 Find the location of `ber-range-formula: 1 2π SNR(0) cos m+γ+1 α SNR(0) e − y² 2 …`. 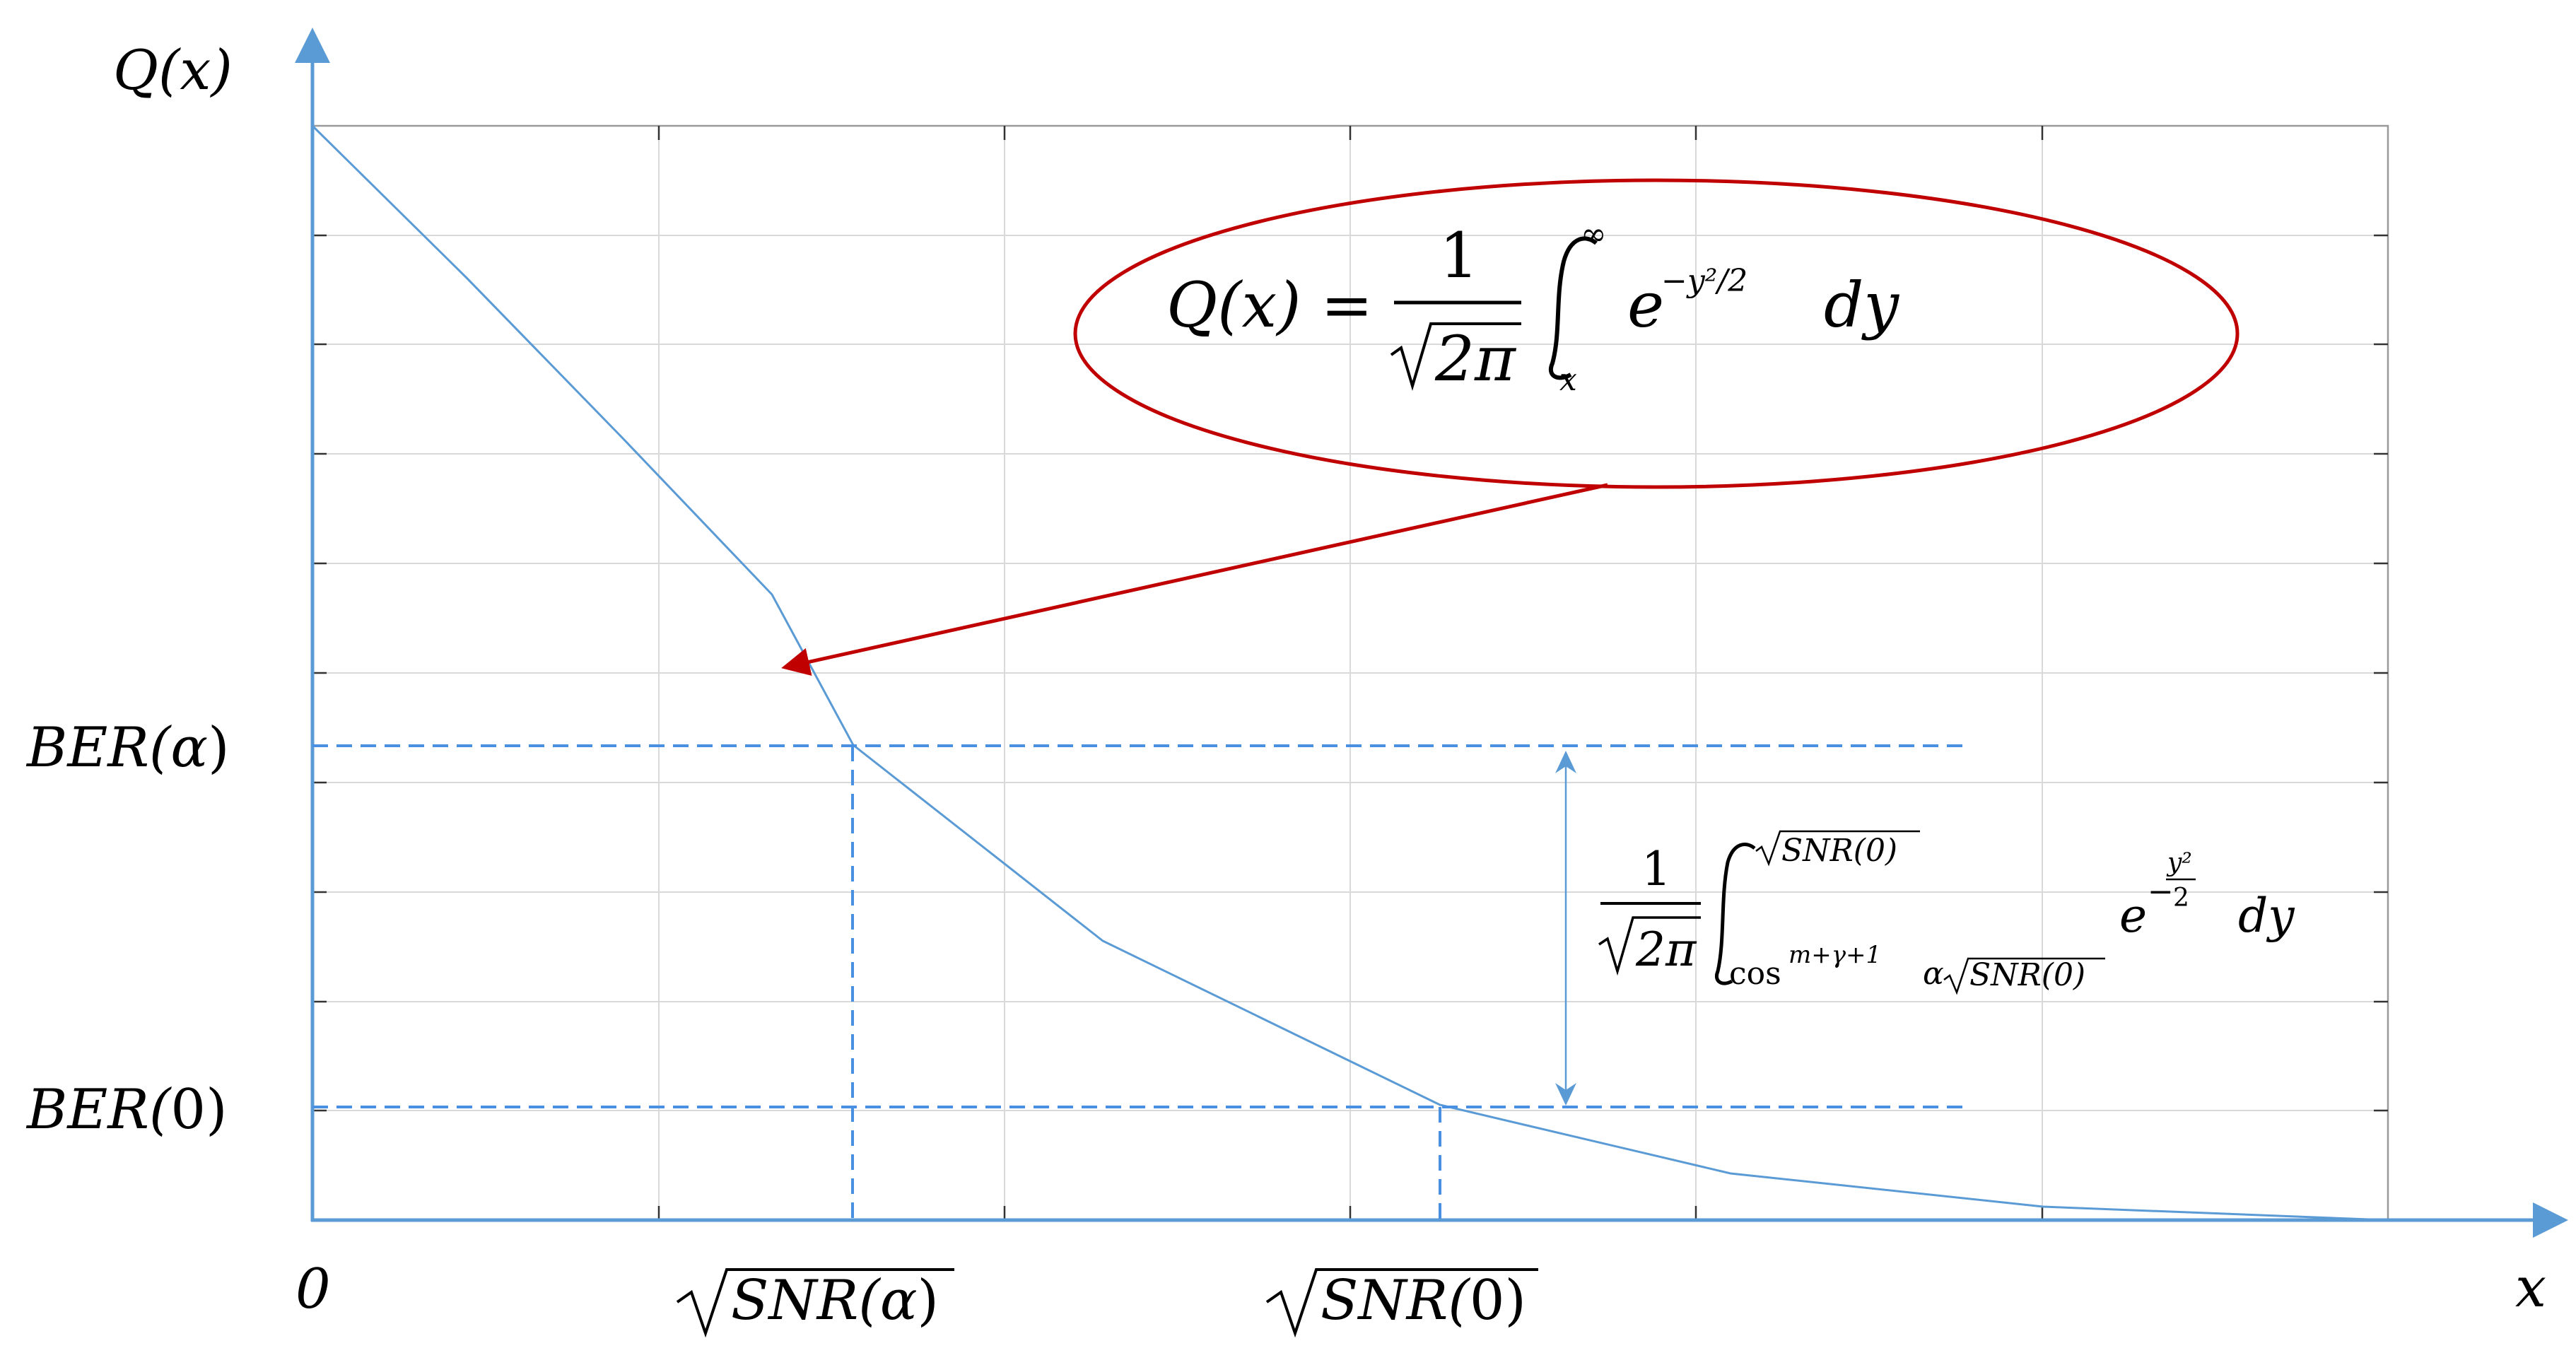

ber-range-formula: 1 2π SNR(0) cos m+γ+1 α SNR(0) e − y² 2 … is located at coordinates (1947, 912).